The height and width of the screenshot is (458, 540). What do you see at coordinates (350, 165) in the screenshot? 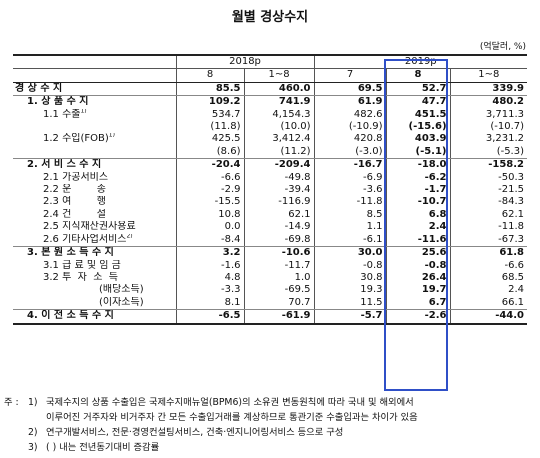
I see `cell-2019-jul: -16.7` at bounding box center [350, 165].